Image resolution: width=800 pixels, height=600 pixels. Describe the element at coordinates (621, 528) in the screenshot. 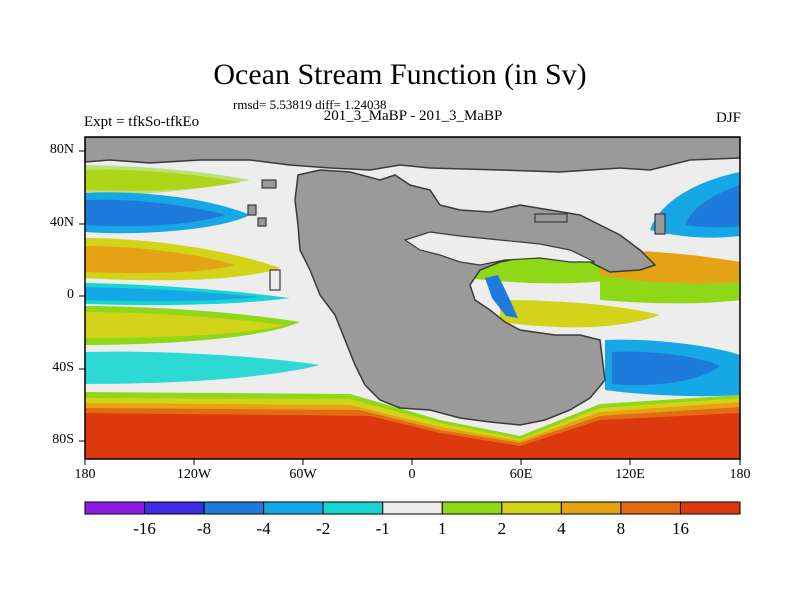

I see `colorbar-label: 8` at that location.